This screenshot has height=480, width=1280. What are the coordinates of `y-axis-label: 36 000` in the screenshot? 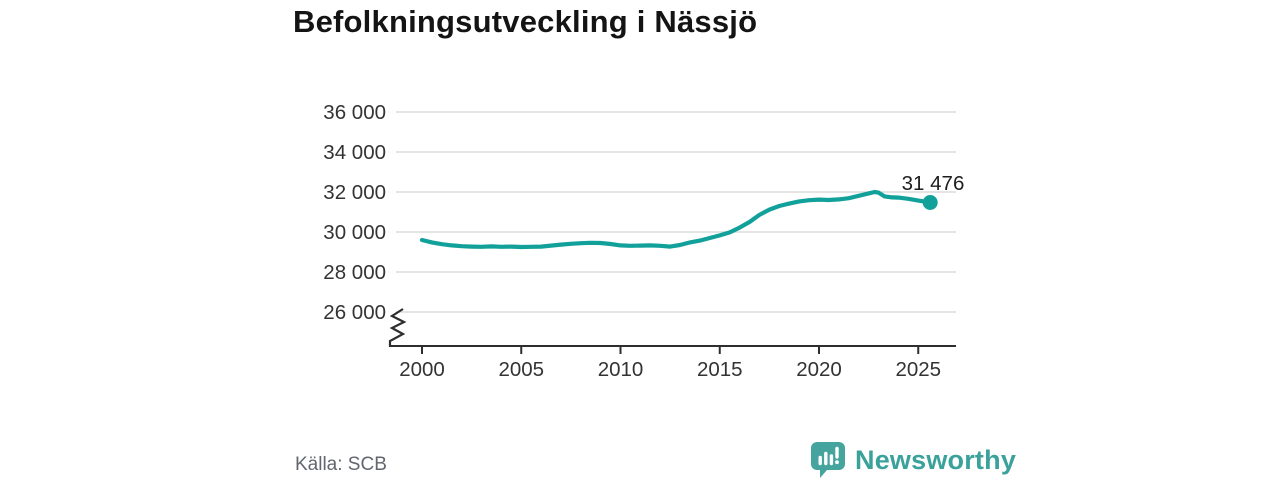 It's located at (354, 112).